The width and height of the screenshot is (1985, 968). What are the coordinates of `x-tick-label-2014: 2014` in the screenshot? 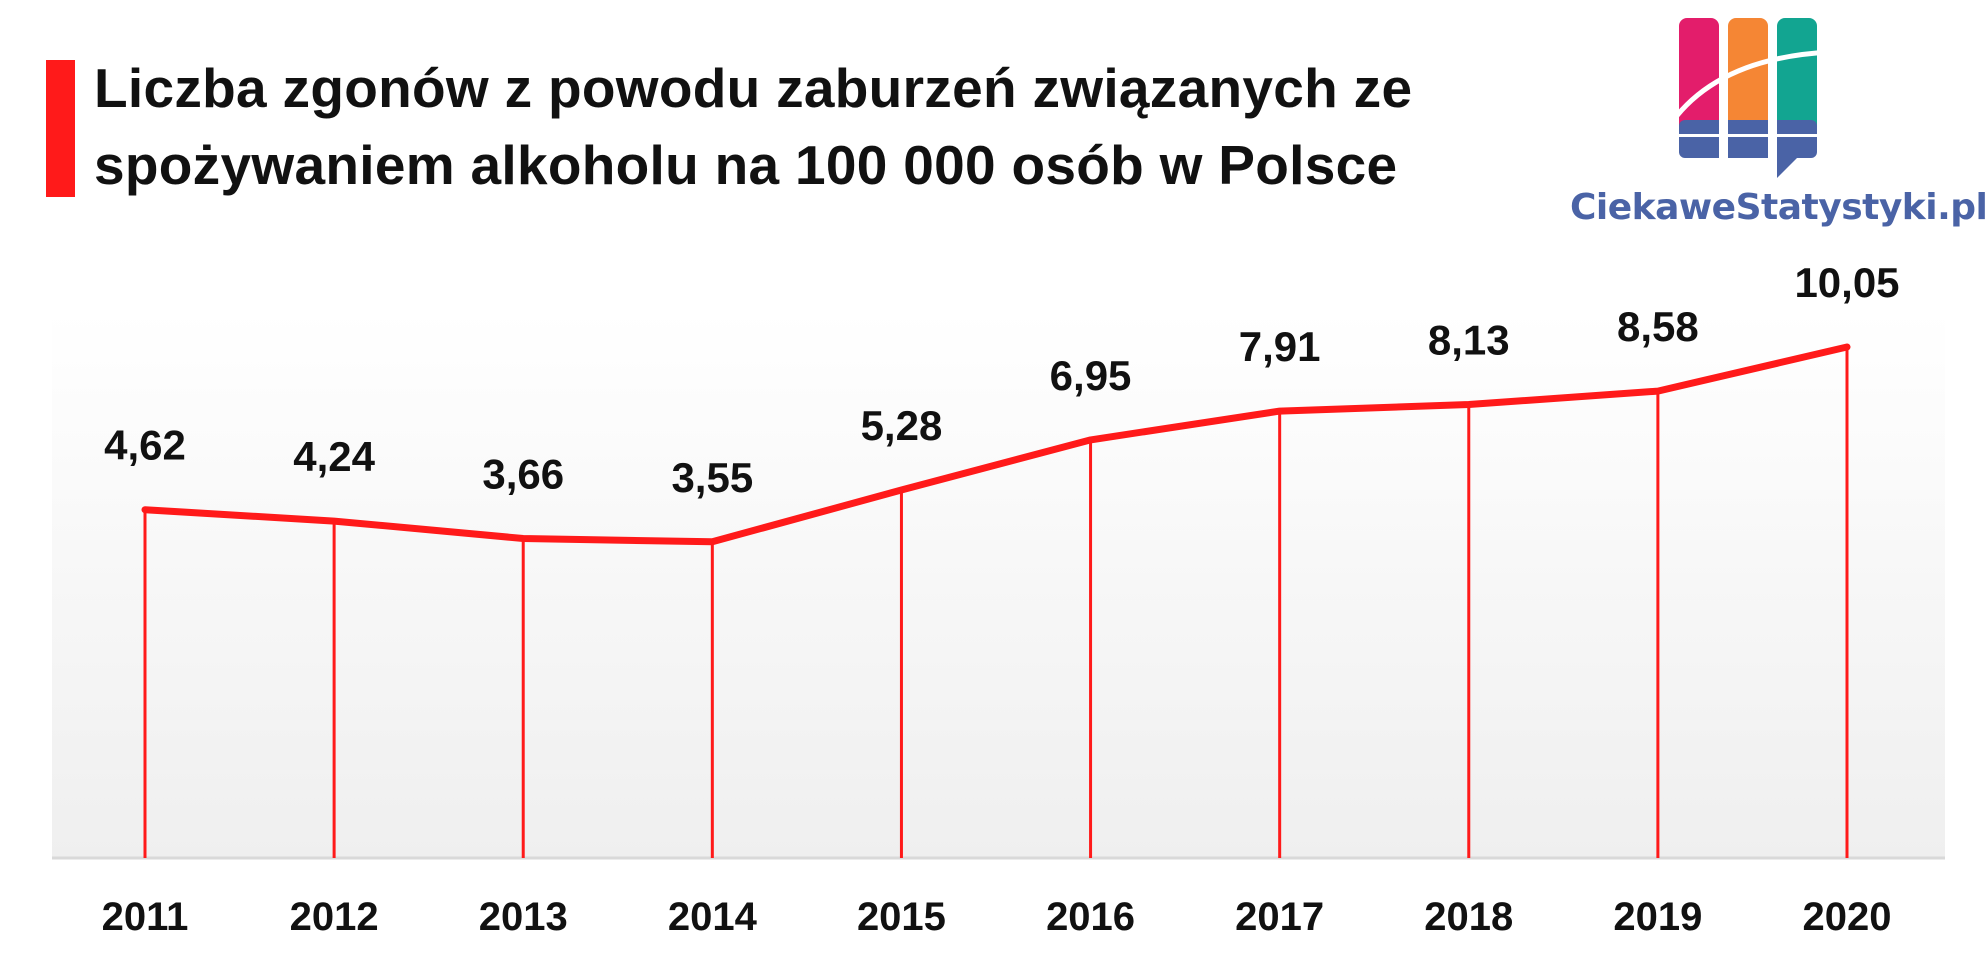 It's located at (713, 917).